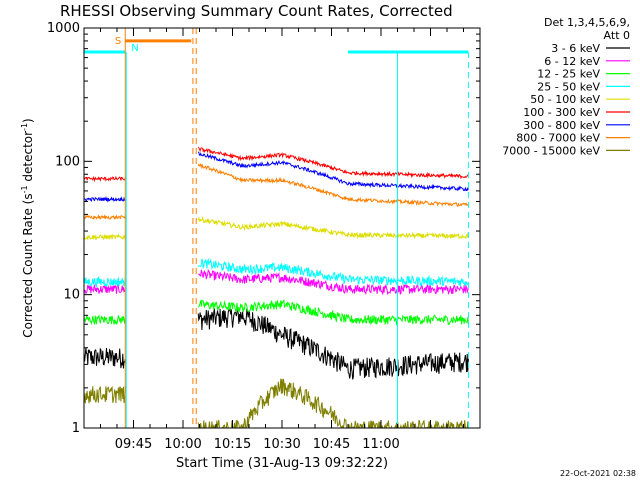  Describe the element at coordinates (105, 289) in the screenshot. I see `series-line-1-pre` at that location.